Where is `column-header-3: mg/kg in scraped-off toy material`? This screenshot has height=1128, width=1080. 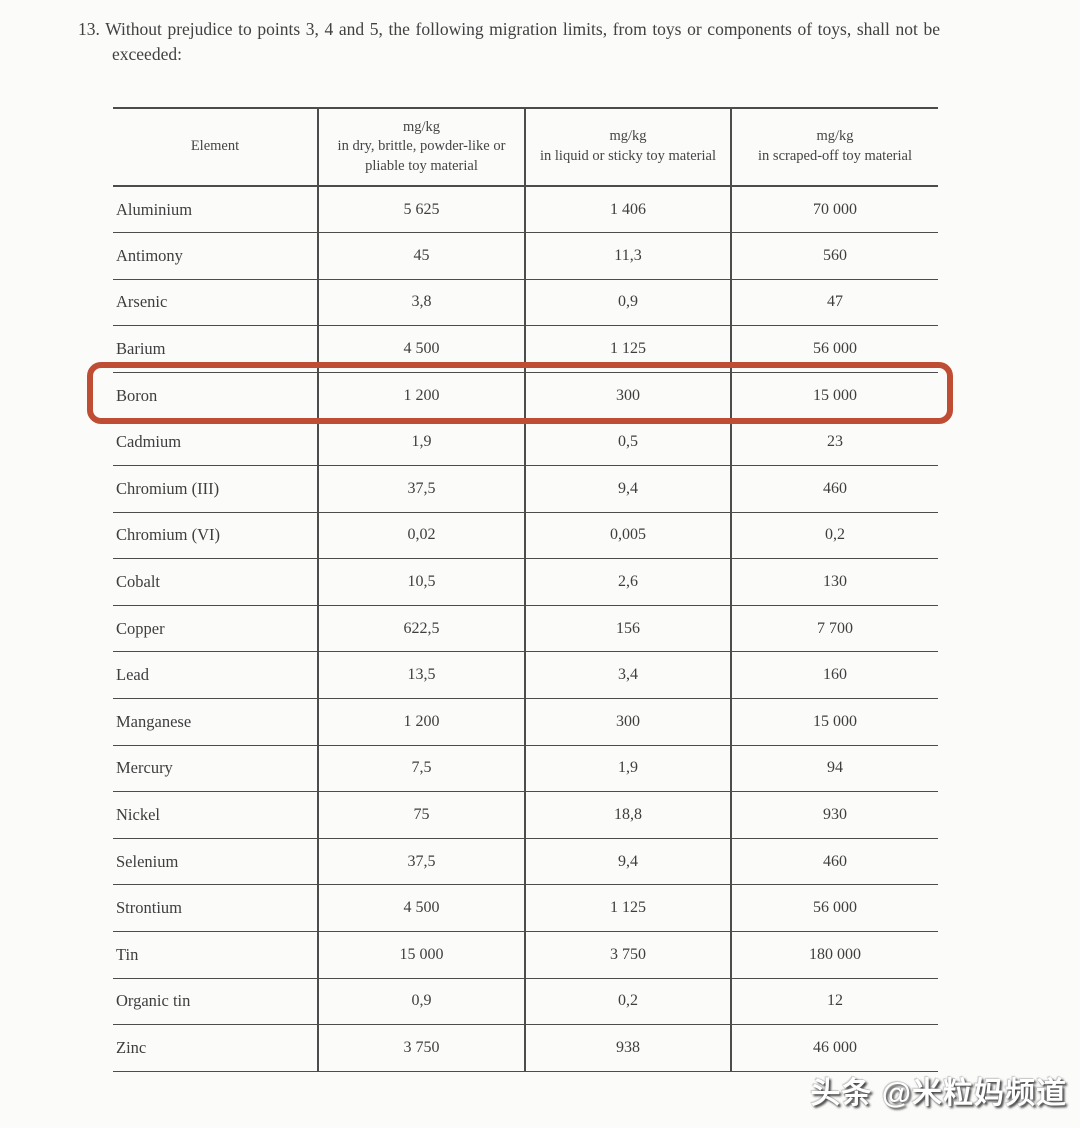
column-header-3: mg/kg in scraped-off toy material is located at coordinates (834, 147).